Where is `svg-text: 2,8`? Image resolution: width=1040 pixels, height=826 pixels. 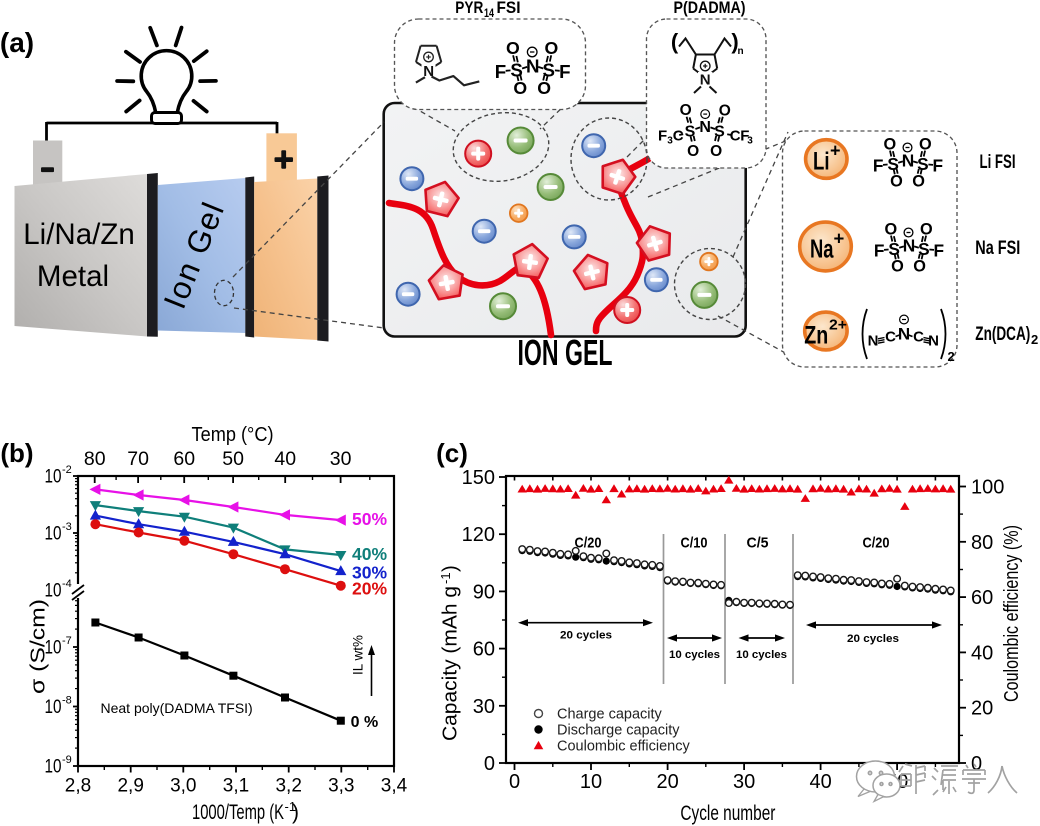 svg-text: 2,8 is located at coordinates (78, 786).